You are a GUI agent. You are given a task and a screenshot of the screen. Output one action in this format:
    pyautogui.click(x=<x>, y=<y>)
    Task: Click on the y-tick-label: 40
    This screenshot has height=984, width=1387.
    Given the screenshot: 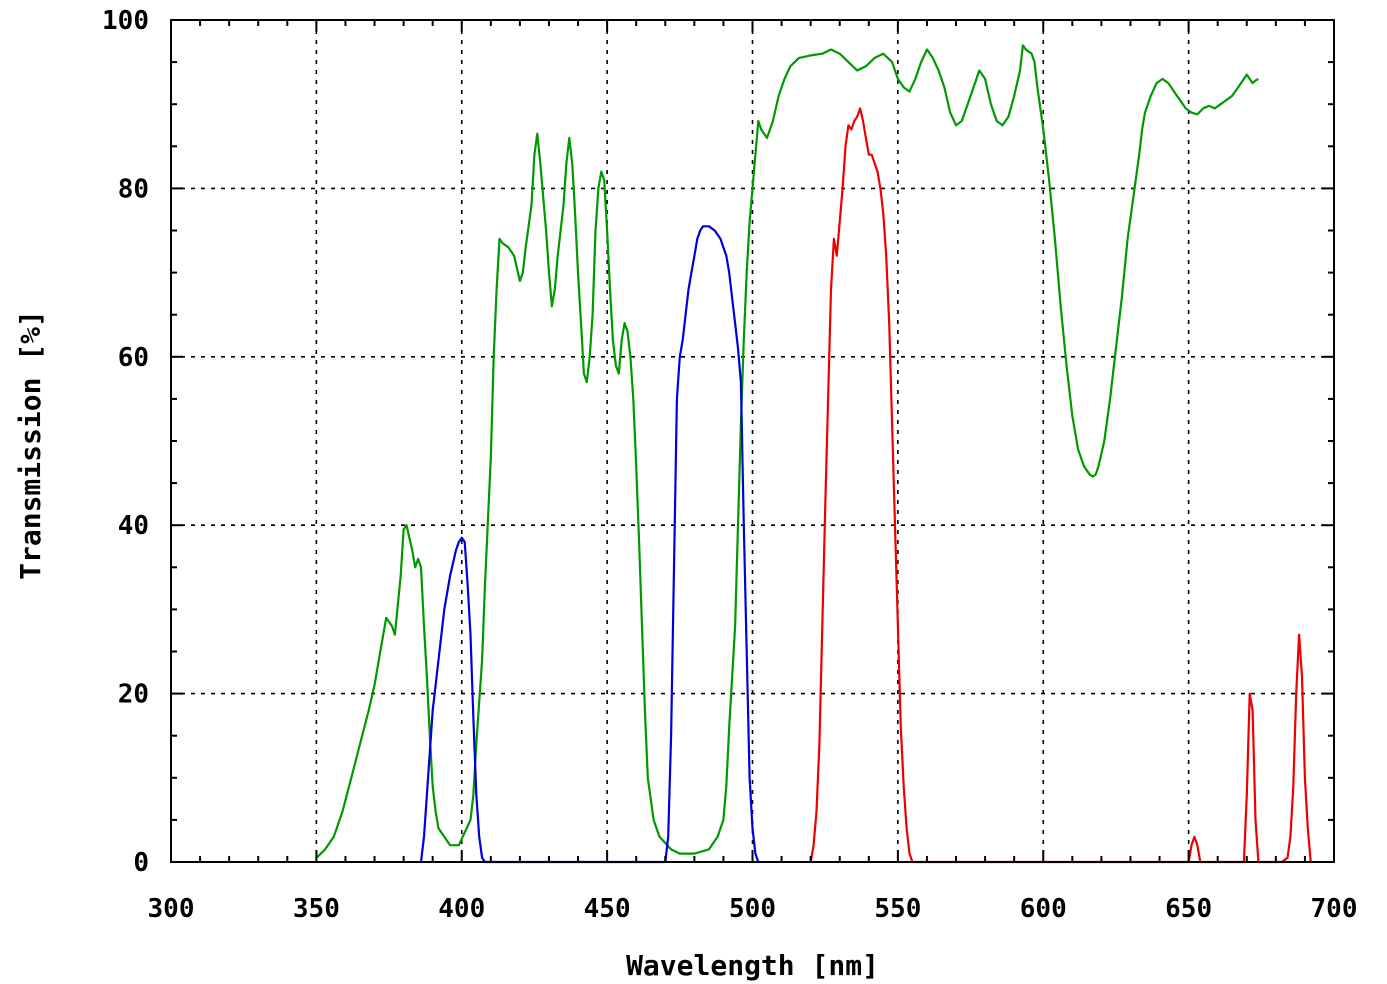 What is the action you would take?
    pyautogui.click(x=133, y=526)
    